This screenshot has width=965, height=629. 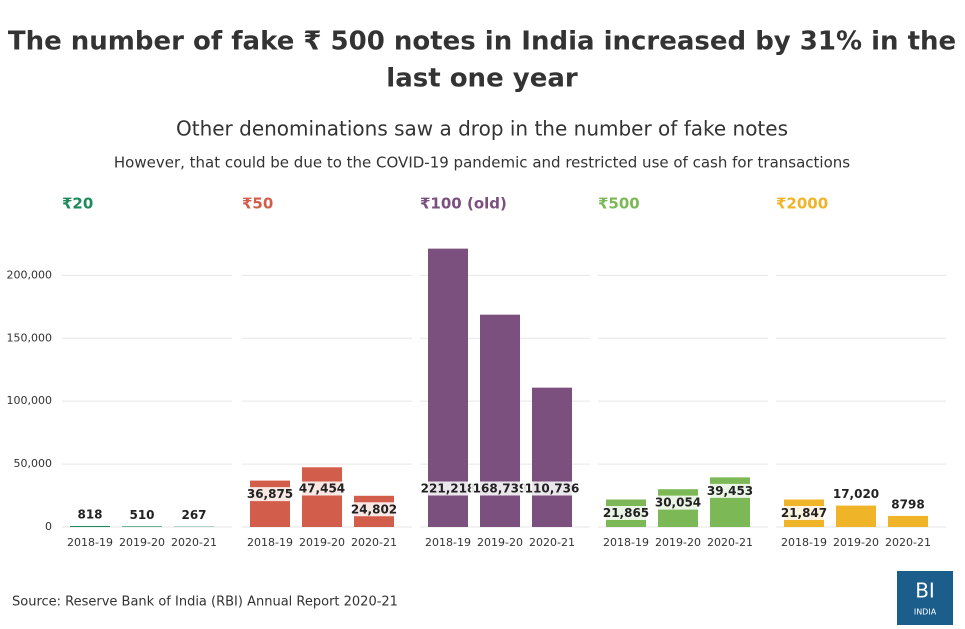 I want to click on value-label: 267, so click(x=193, y=515).